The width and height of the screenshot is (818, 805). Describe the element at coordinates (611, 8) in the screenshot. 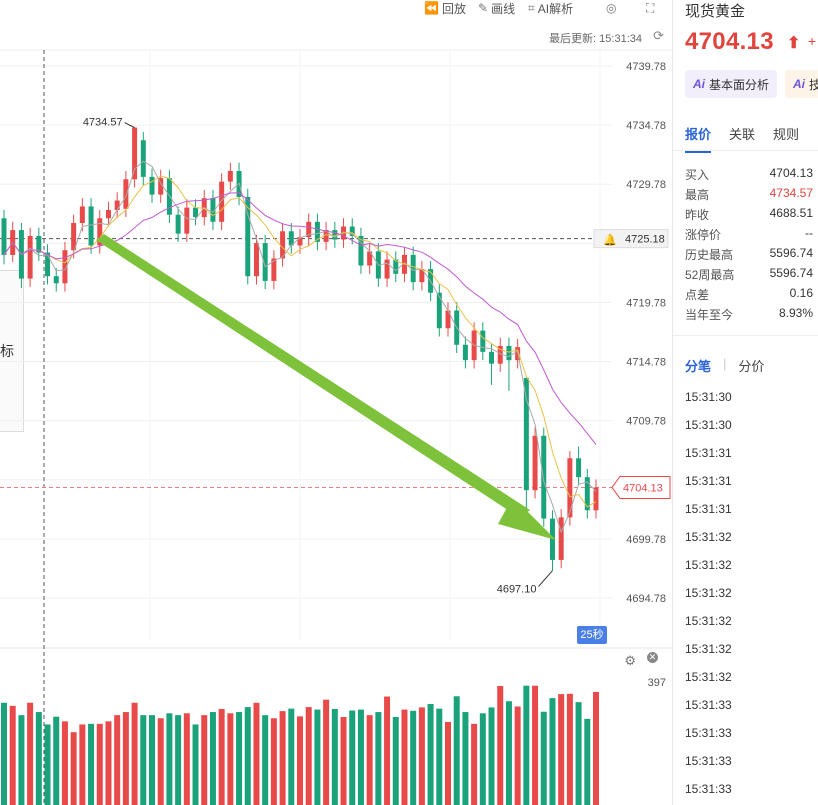

I see `screenshot-button: ◎` at that location.